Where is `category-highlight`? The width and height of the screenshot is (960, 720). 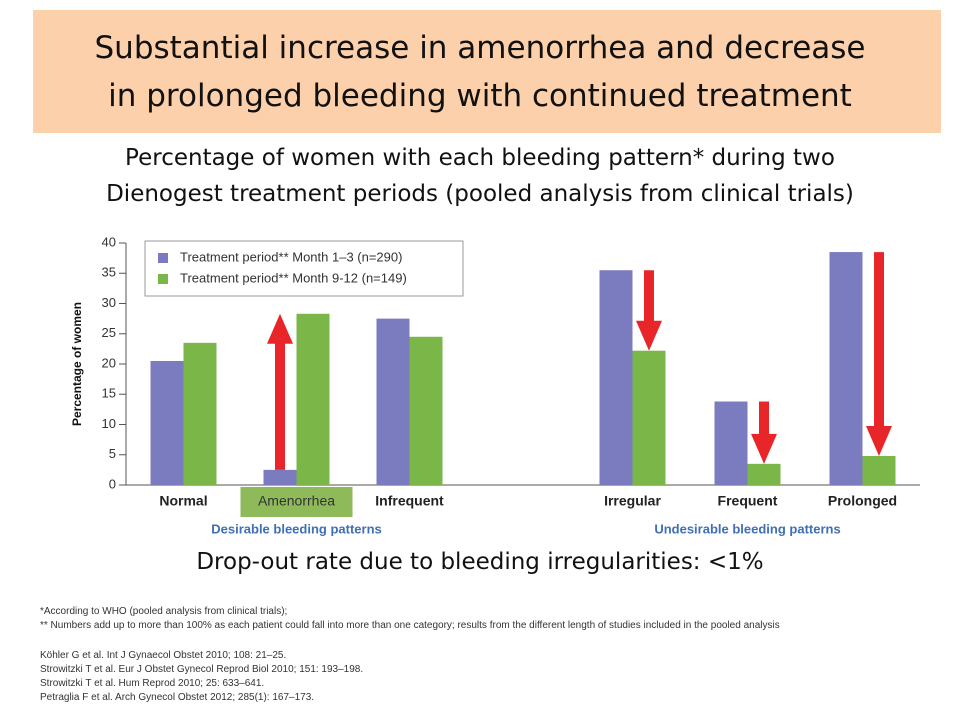 category-highlight is located at coordinates (296, 502).